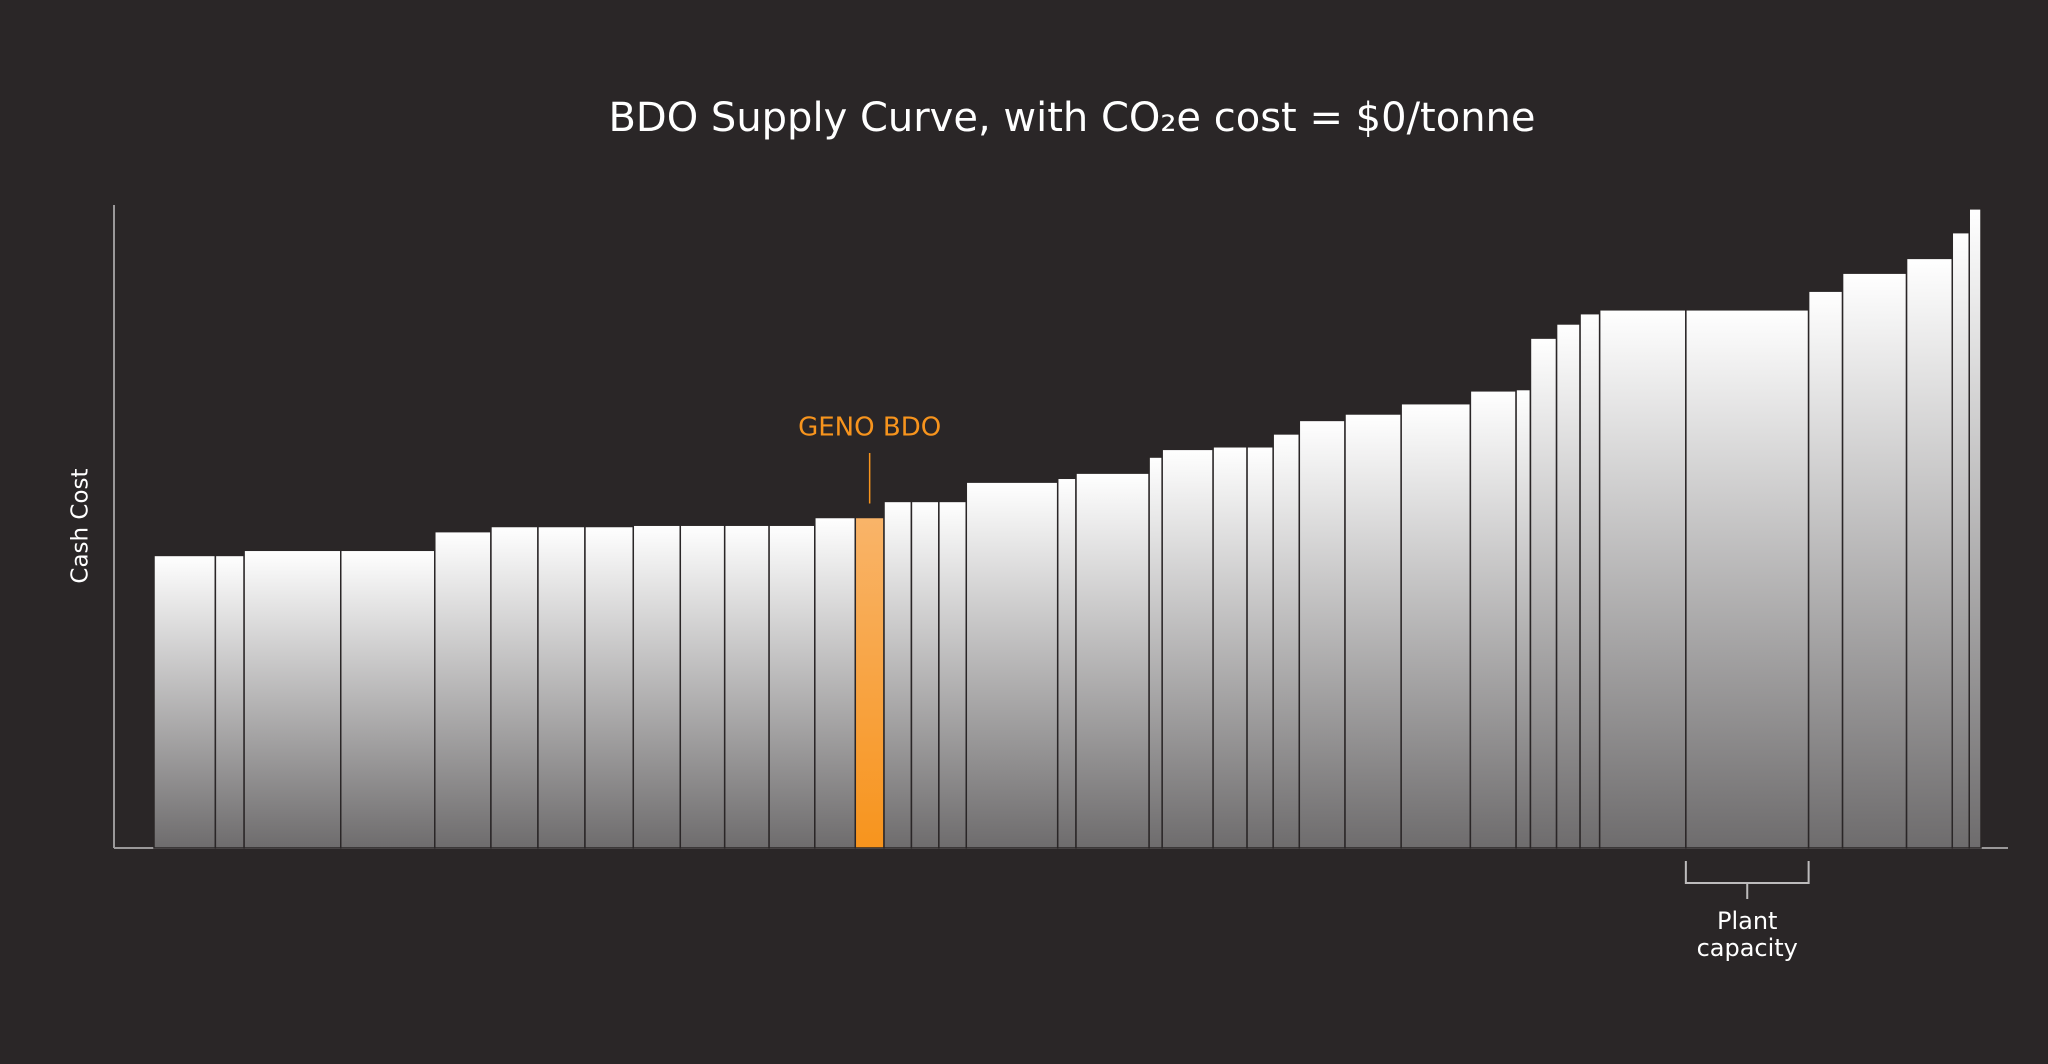  I want to click on annotation-label: GENO BDO, so click(869, 428).